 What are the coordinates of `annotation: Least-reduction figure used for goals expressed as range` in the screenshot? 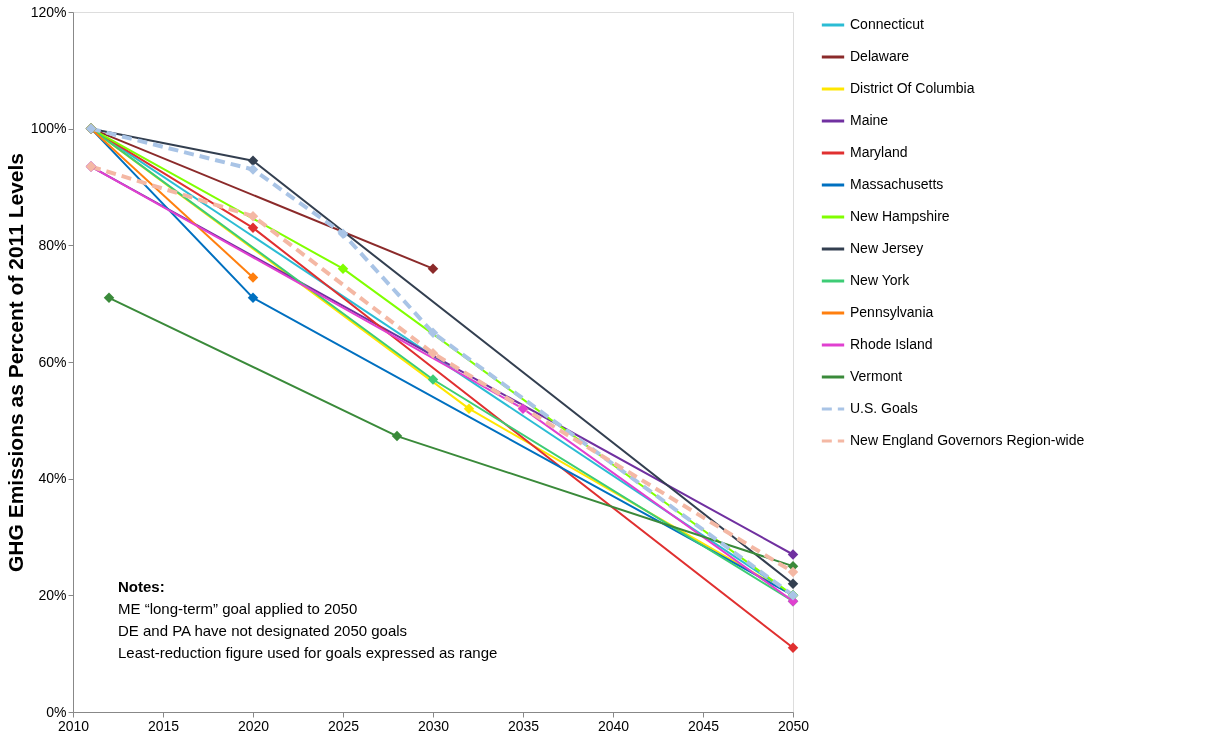 It's located at (308, 652).